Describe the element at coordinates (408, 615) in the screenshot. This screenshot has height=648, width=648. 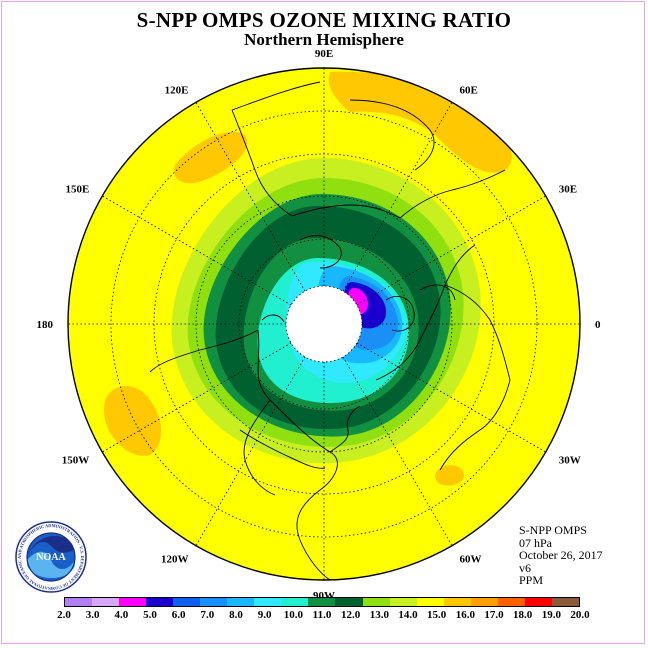
I see `colorbar-tick-label: 14.0` at that location.